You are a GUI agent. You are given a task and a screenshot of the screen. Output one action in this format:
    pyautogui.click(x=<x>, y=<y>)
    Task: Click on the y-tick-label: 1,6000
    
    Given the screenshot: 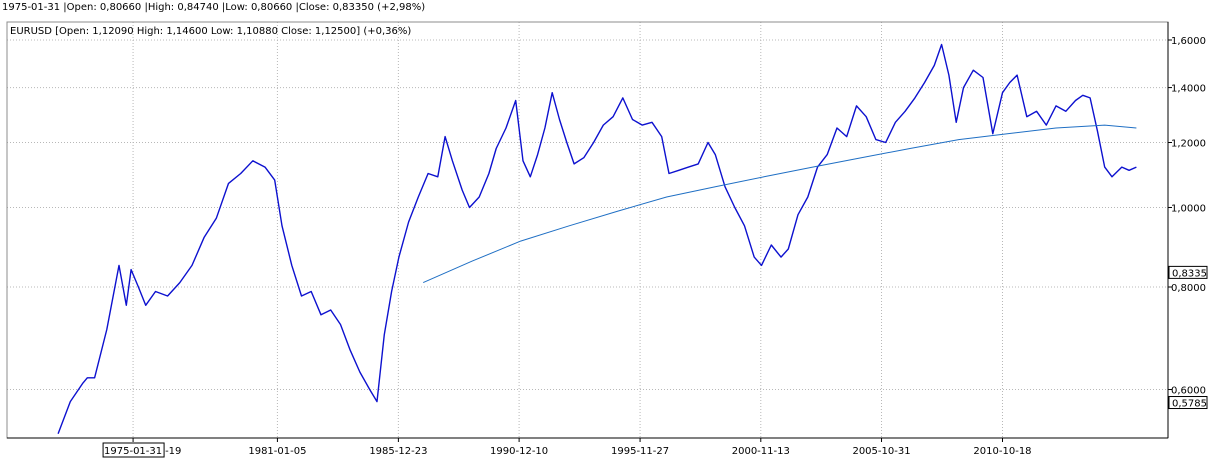 What is the action you would take?
    pyautogui.click(x=1188, y=41)
    